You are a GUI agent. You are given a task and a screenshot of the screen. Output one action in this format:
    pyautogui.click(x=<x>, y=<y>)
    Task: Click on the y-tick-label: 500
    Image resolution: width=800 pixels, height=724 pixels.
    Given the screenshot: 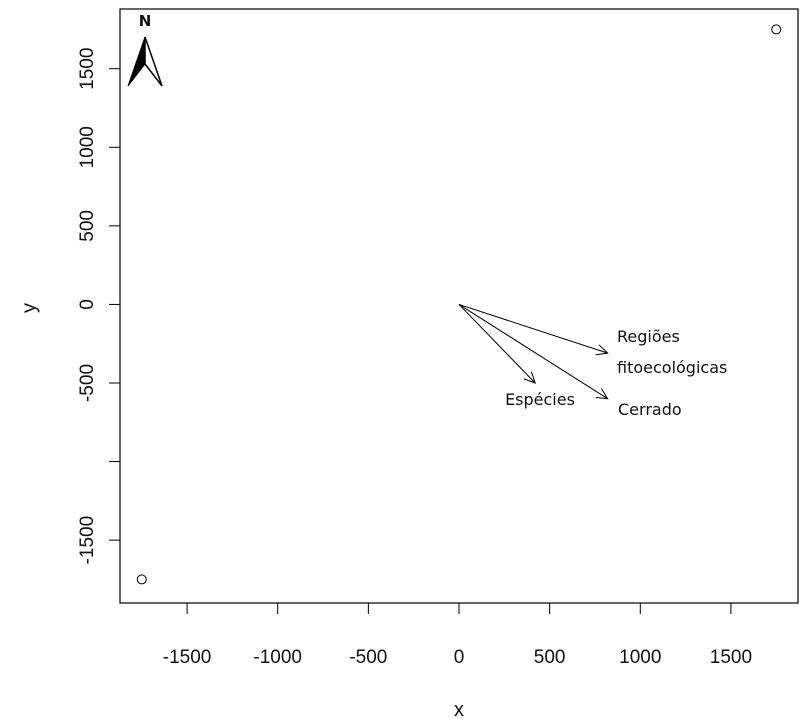 What is the action you would take?
    pyautogui.click(x=87, y=226)
    